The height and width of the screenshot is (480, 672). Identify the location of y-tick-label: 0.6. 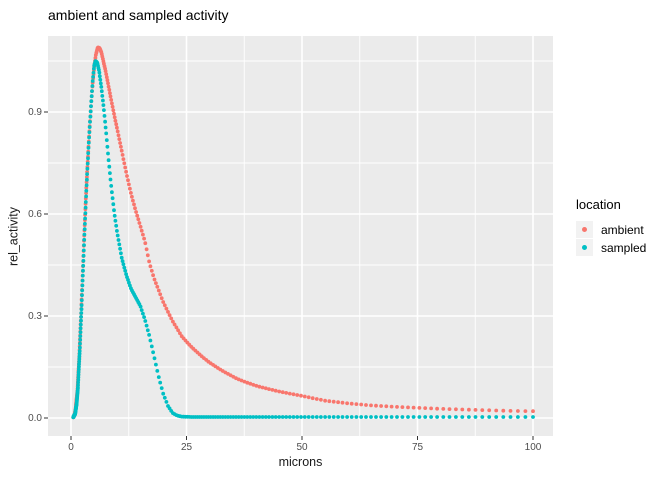
(35, 214).